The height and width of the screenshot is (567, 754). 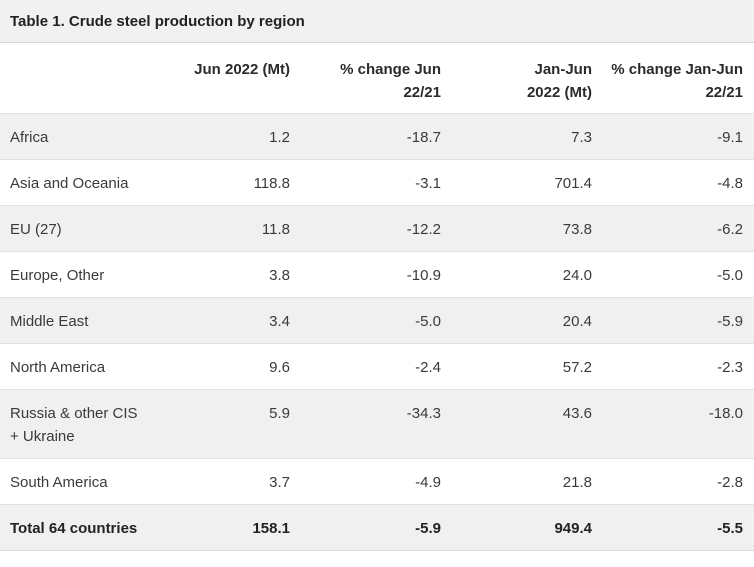 I want to click on value-cell: 5.9, so click(x=214, y=424).